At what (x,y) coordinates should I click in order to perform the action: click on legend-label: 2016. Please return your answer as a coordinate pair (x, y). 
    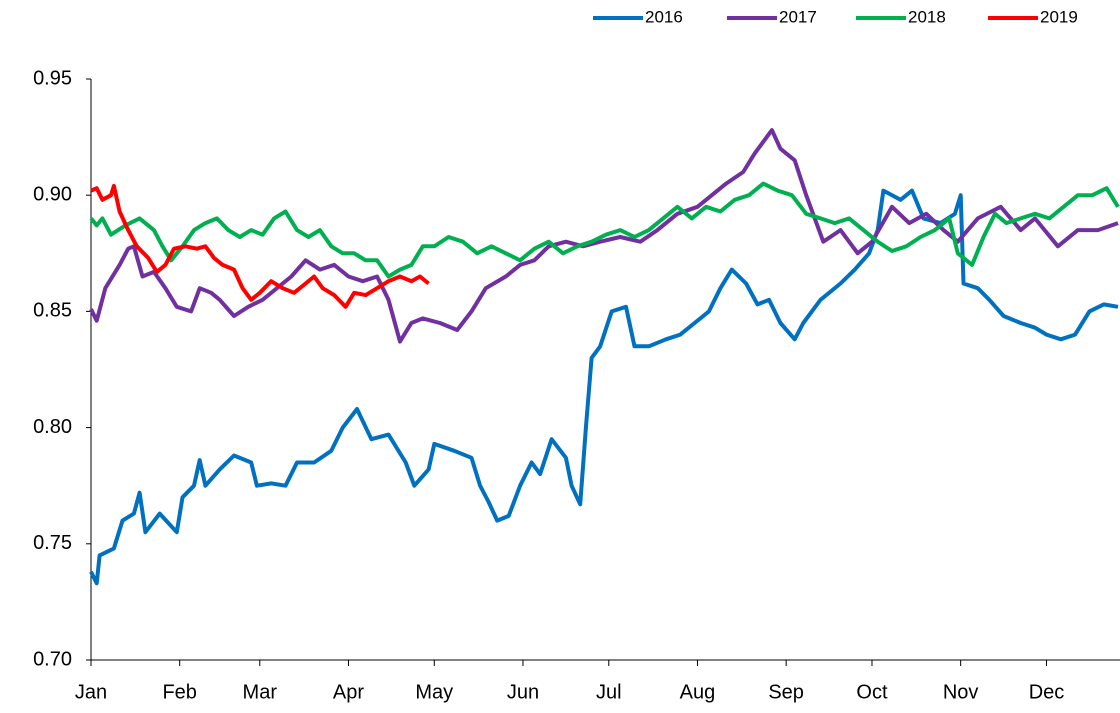
    Looking at the image, I should click on (664, 16).